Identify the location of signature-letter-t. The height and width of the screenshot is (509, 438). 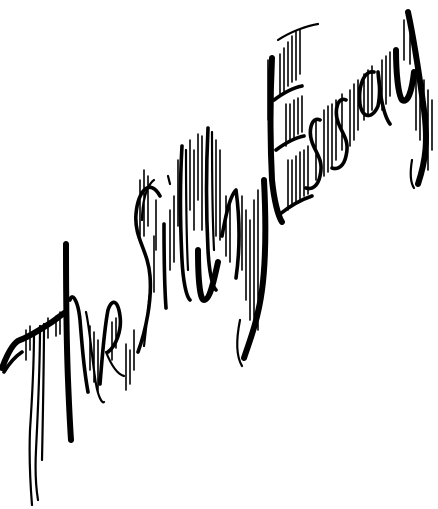
(34, 408).